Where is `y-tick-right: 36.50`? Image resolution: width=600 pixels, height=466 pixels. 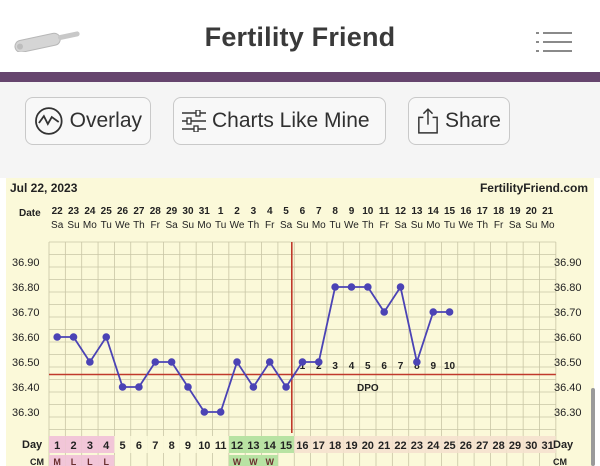
y-tick-right: 36.50 is located at coordinates (568, 363).